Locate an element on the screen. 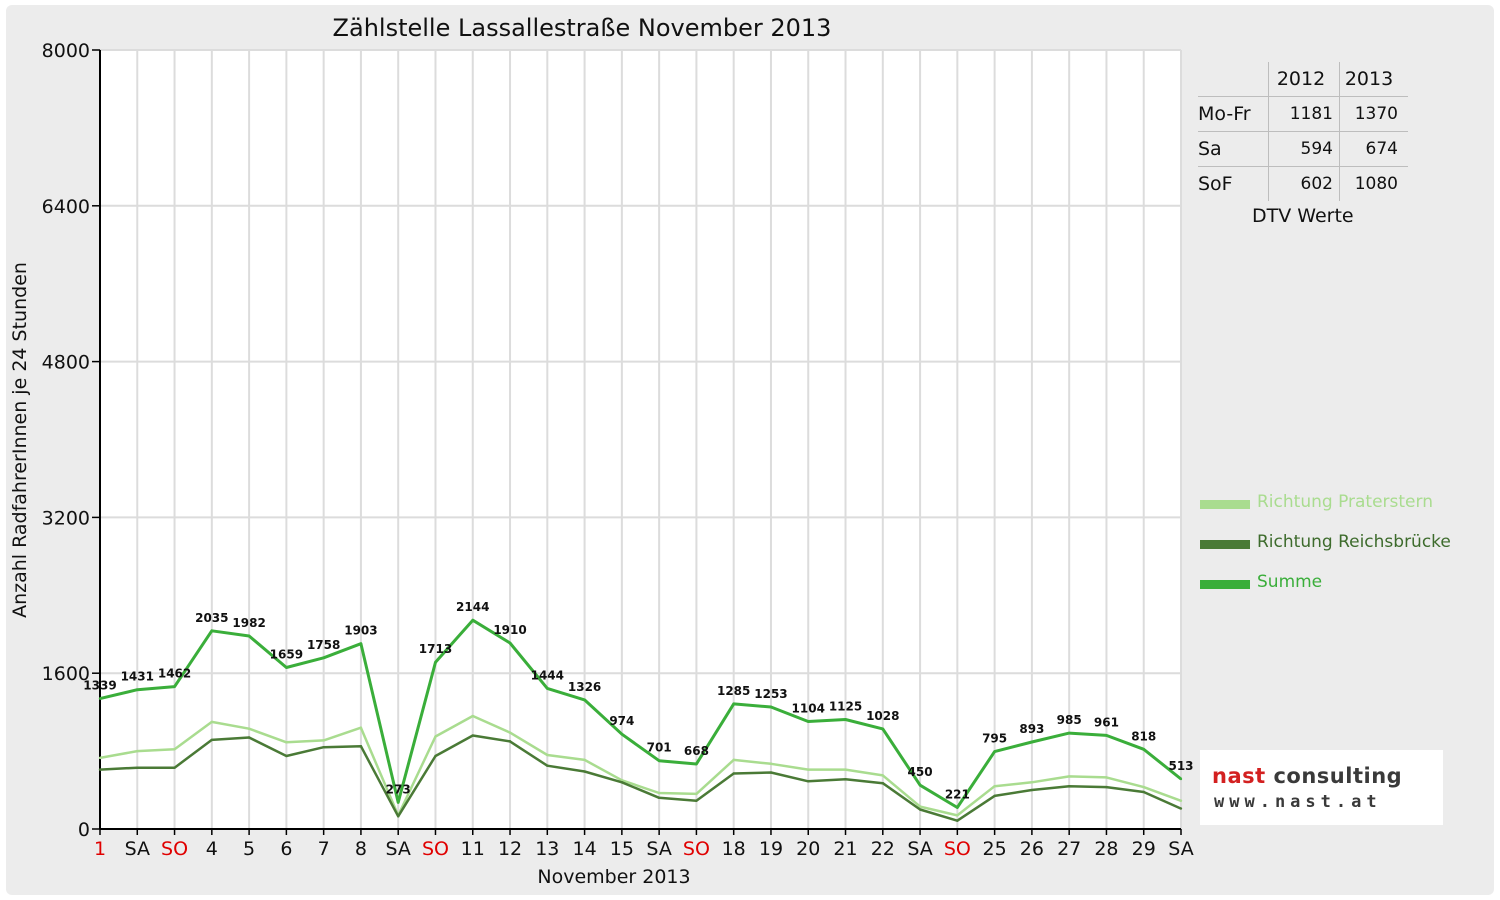 The height and width of the screenshot is (900, 1500). x-tick-label: 8 is located at coordinates (361, 849).